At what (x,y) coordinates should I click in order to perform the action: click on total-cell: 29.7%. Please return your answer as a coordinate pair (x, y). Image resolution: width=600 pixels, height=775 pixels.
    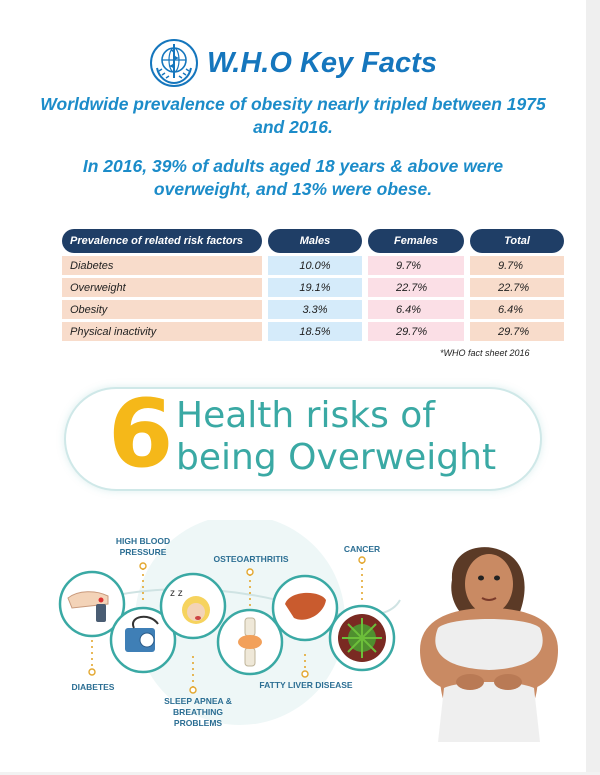
    Looking at the image, I should click on (517, 331).